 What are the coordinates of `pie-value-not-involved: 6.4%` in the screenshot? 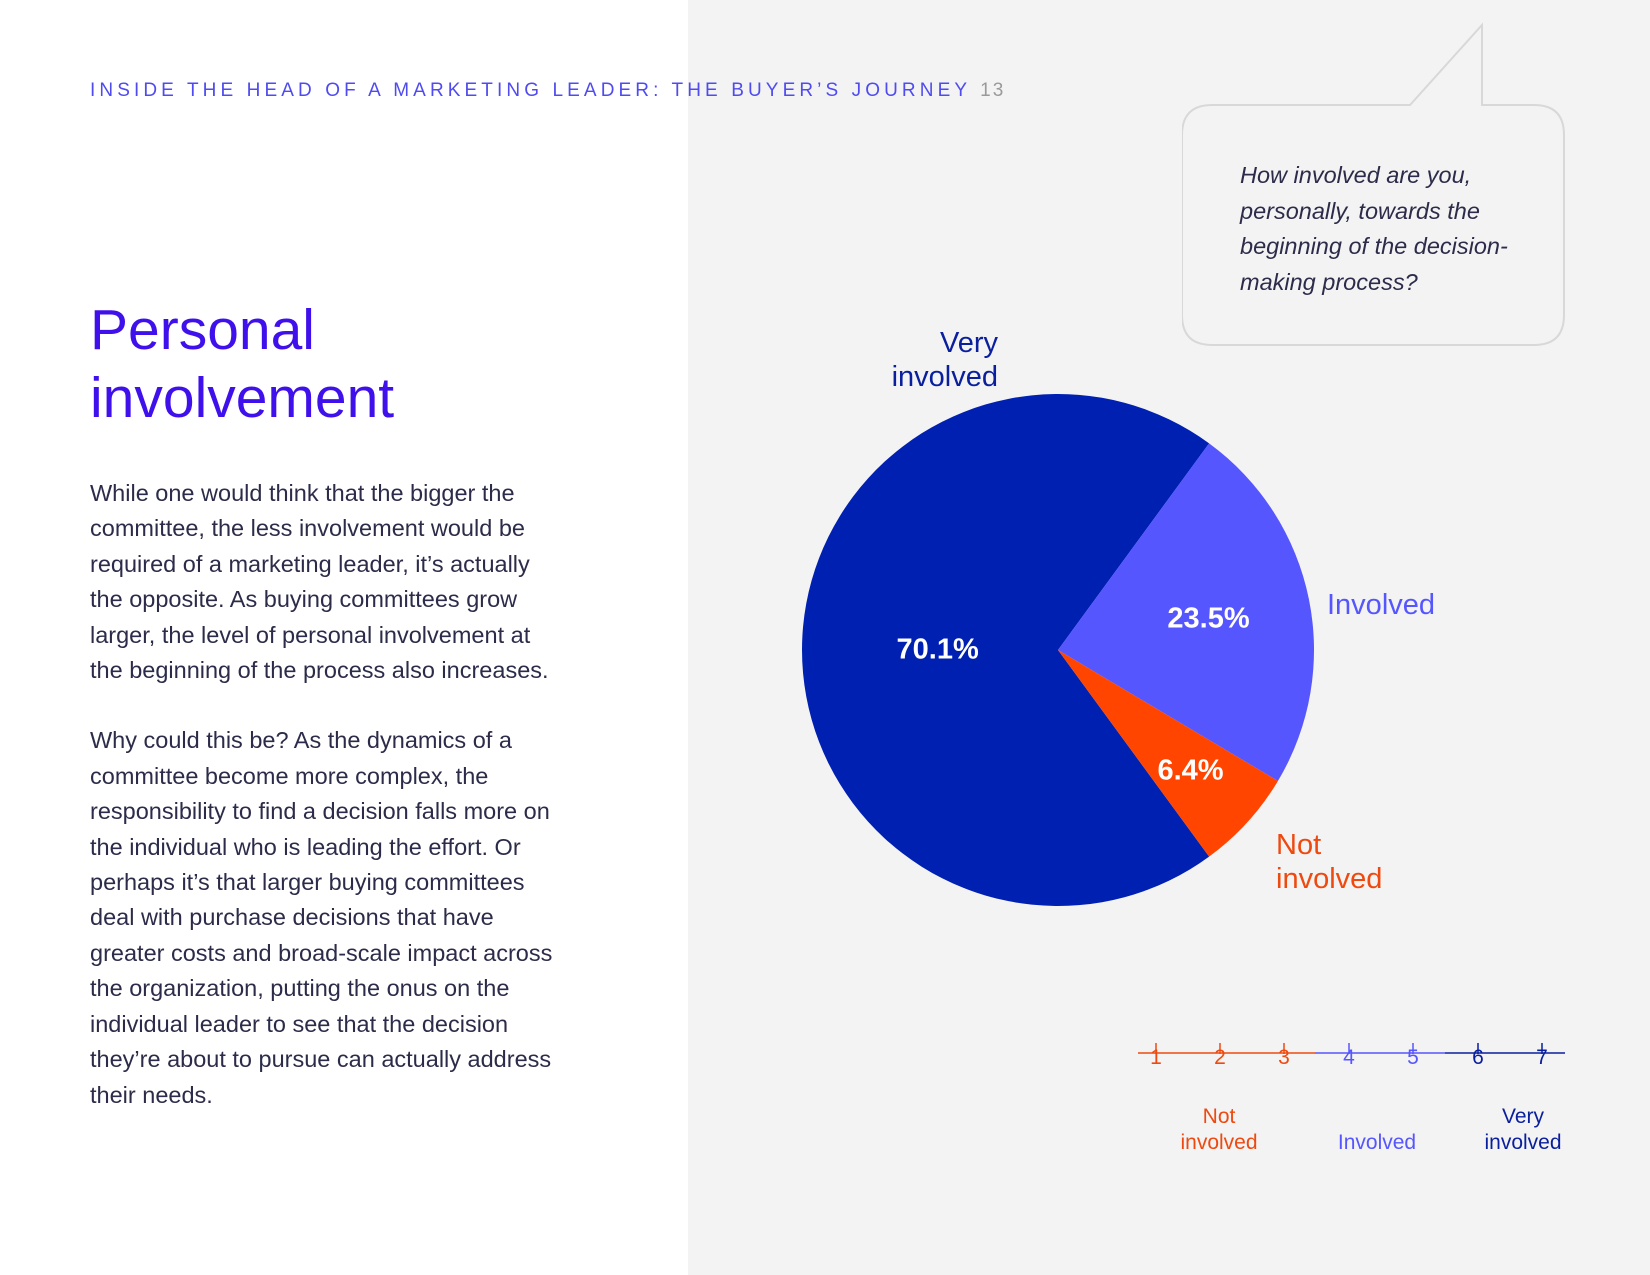 It's located at (1190, 770).